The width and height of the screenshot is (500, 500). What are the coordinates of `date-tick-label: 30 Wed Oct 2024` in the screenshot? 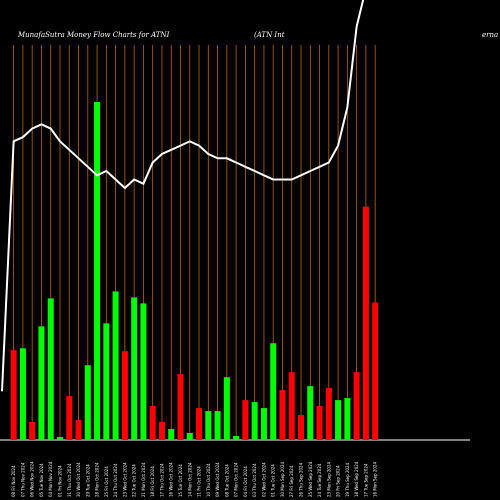 It's located at (78, 479).